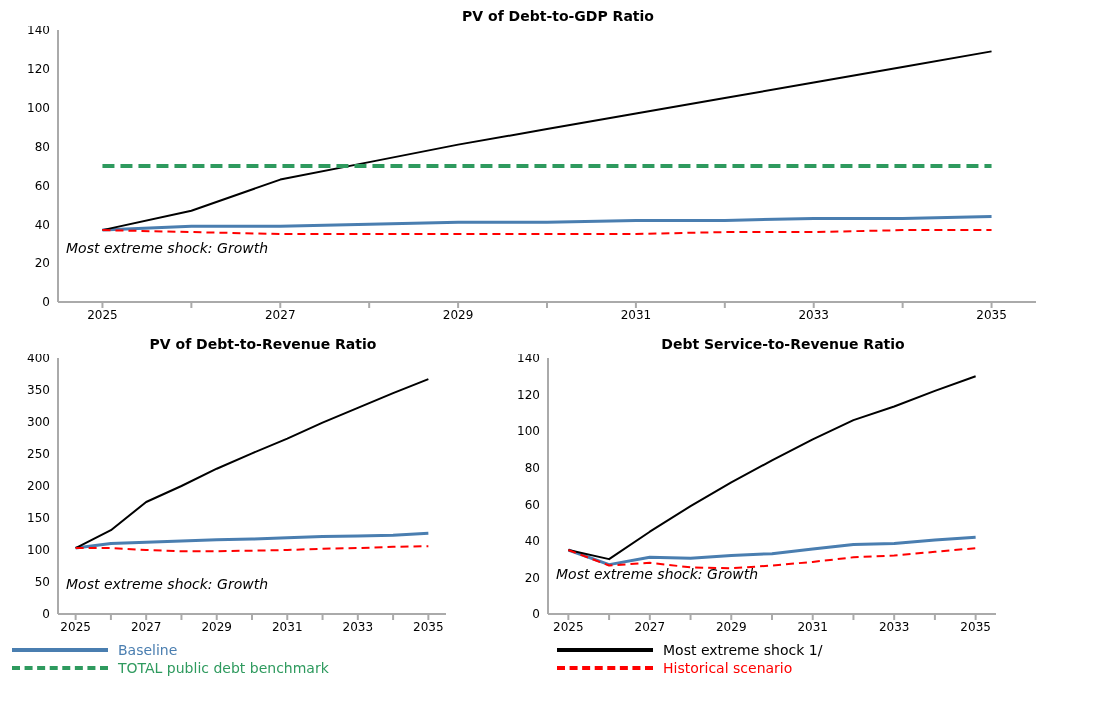 Image resolution: width=1117 pixels, height=705 pixels. I want to click on text: Baseline, so click(148, 650).